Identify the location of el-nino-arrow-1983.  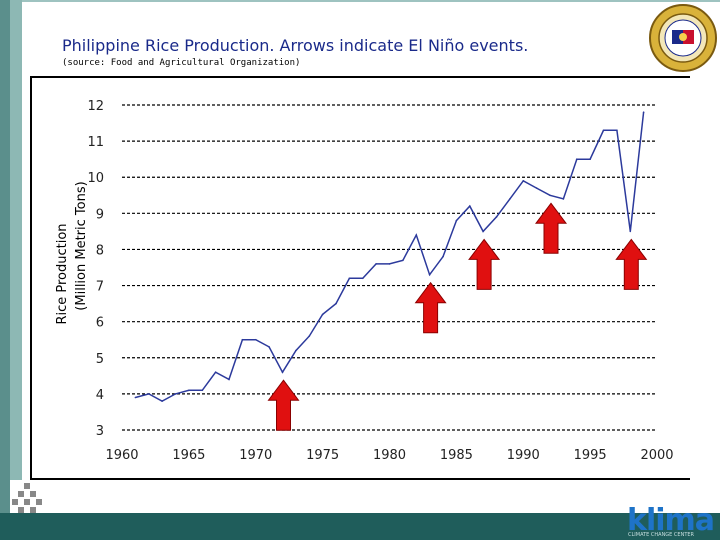
(430, 307).